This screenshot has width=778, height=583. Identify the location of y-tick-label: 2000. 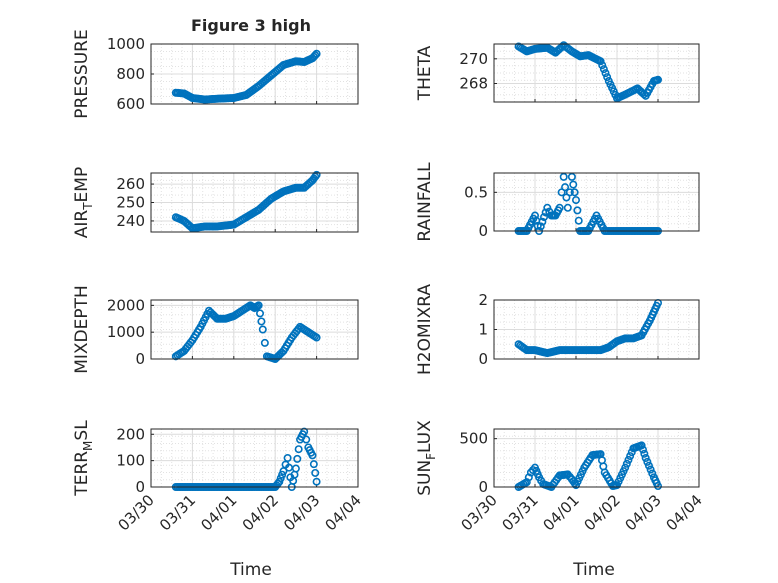
(126, 305).